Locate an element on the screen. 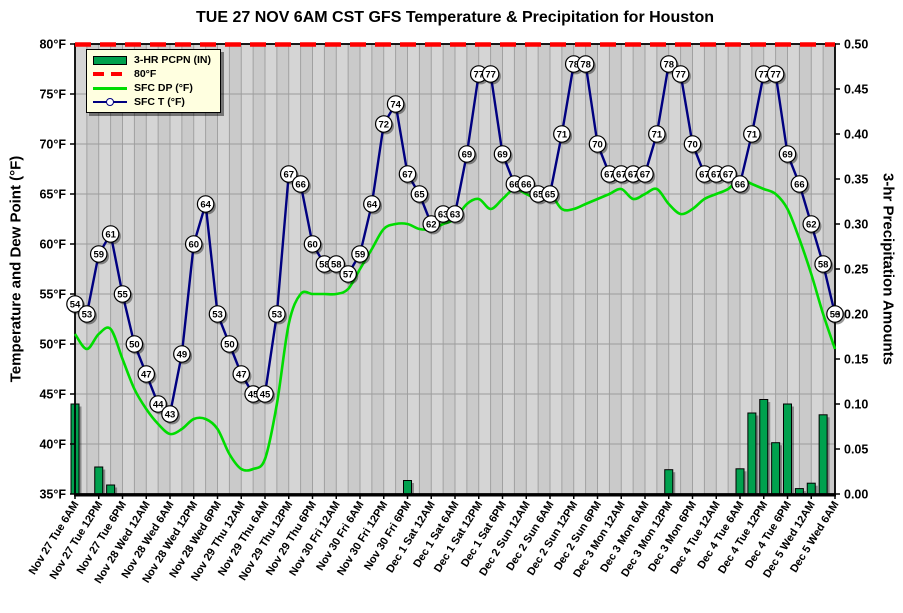 Image resolution: width=903 pixels, height=613 pixels. legend-label: SFC T (°F) is located at coordinates (159, 102).